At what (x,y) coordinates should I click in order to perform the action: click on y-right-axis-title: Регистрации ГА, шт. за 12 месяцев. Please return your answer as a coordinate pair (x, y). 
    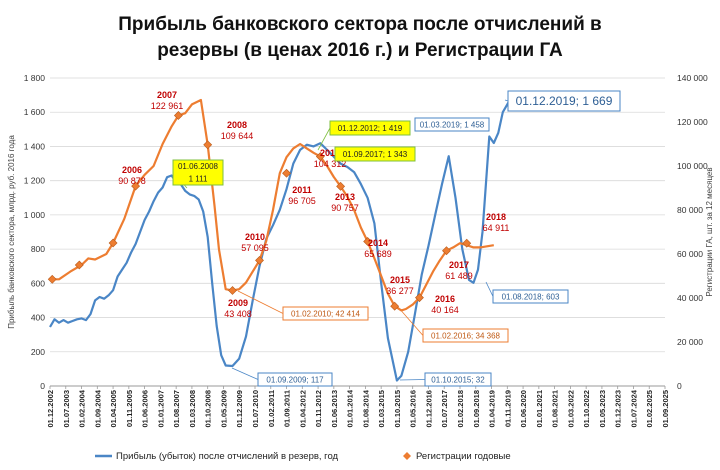
    Looking at the image, I should click on (709, 231).